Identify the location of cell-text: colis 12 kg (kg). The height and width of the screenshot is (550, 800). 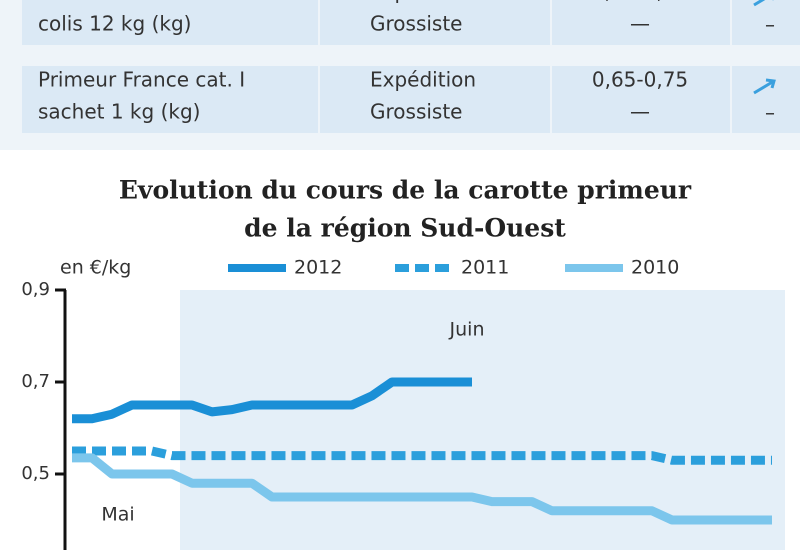
(114, 24).